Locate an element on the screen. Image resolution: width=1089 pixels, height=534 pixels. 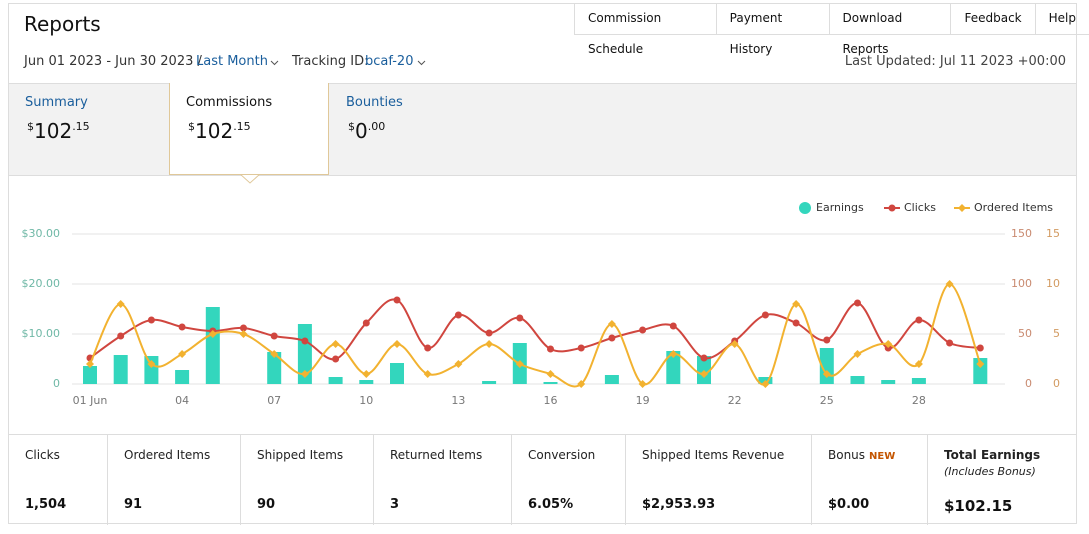
tick-label: 150 is located at coordinates (1021, 233).